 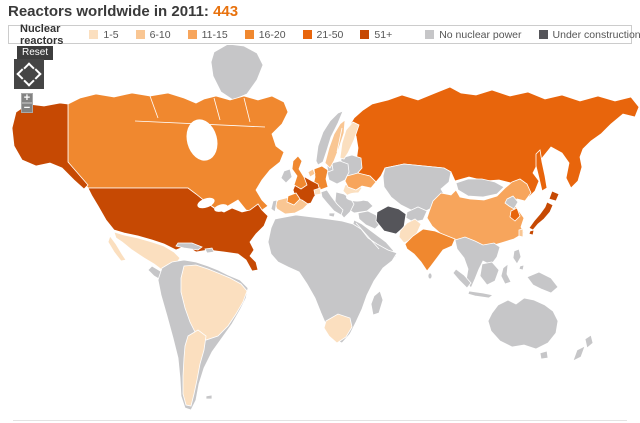 I want to click on country-philippines-south, so click(x=521, y=267).